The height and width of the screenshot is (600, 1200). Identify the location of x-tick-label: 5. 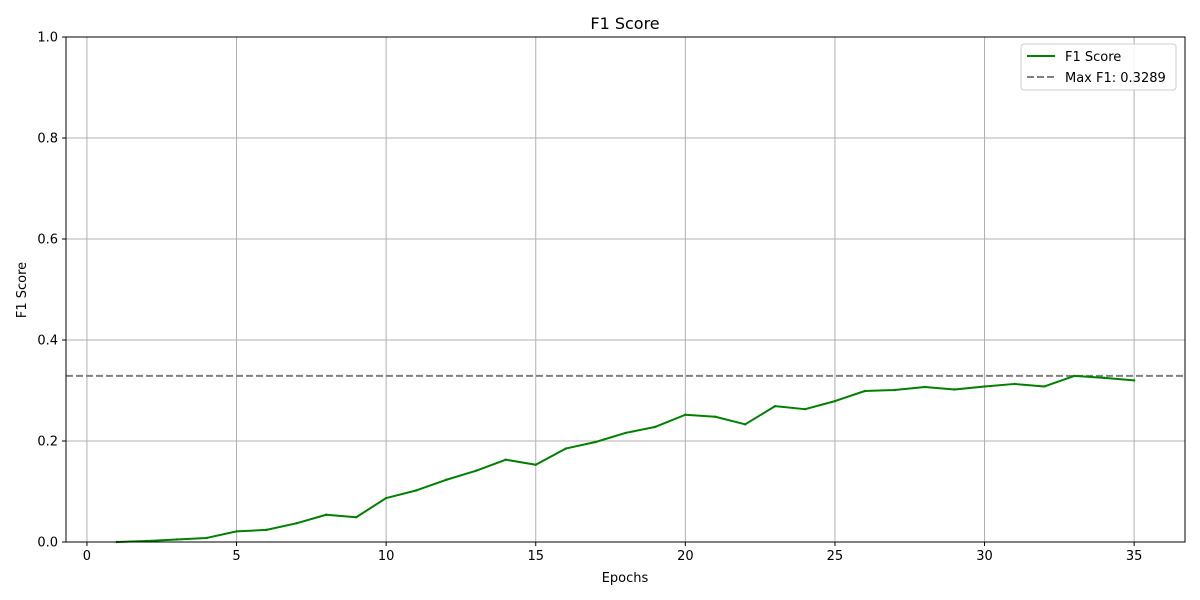
(236, 556).